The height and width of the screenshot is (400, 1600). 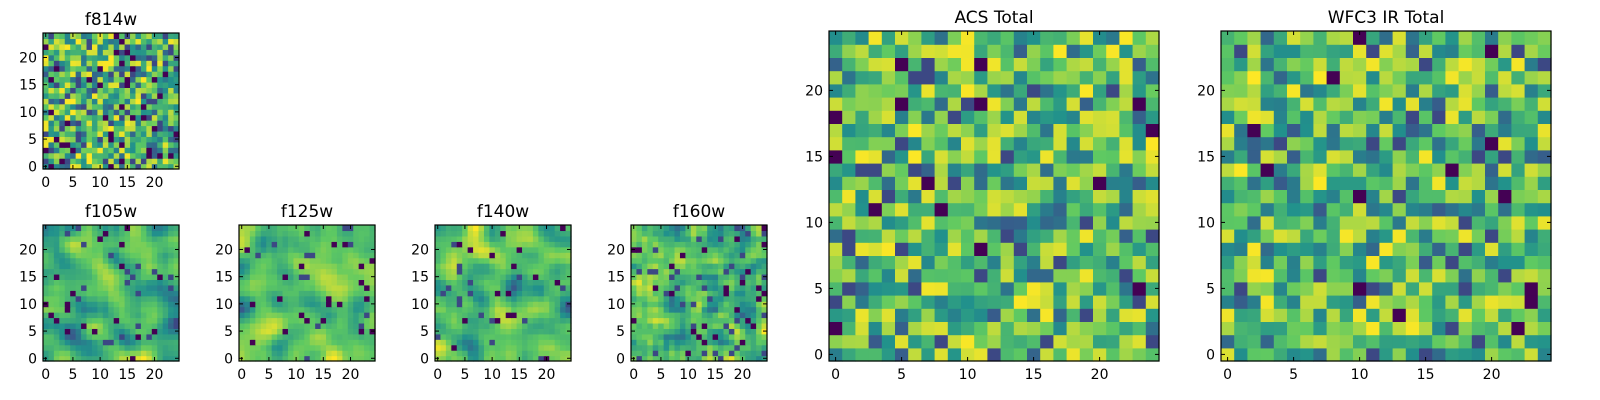 I want to click on y-tick-label: 20, so click(x=28, y=250).